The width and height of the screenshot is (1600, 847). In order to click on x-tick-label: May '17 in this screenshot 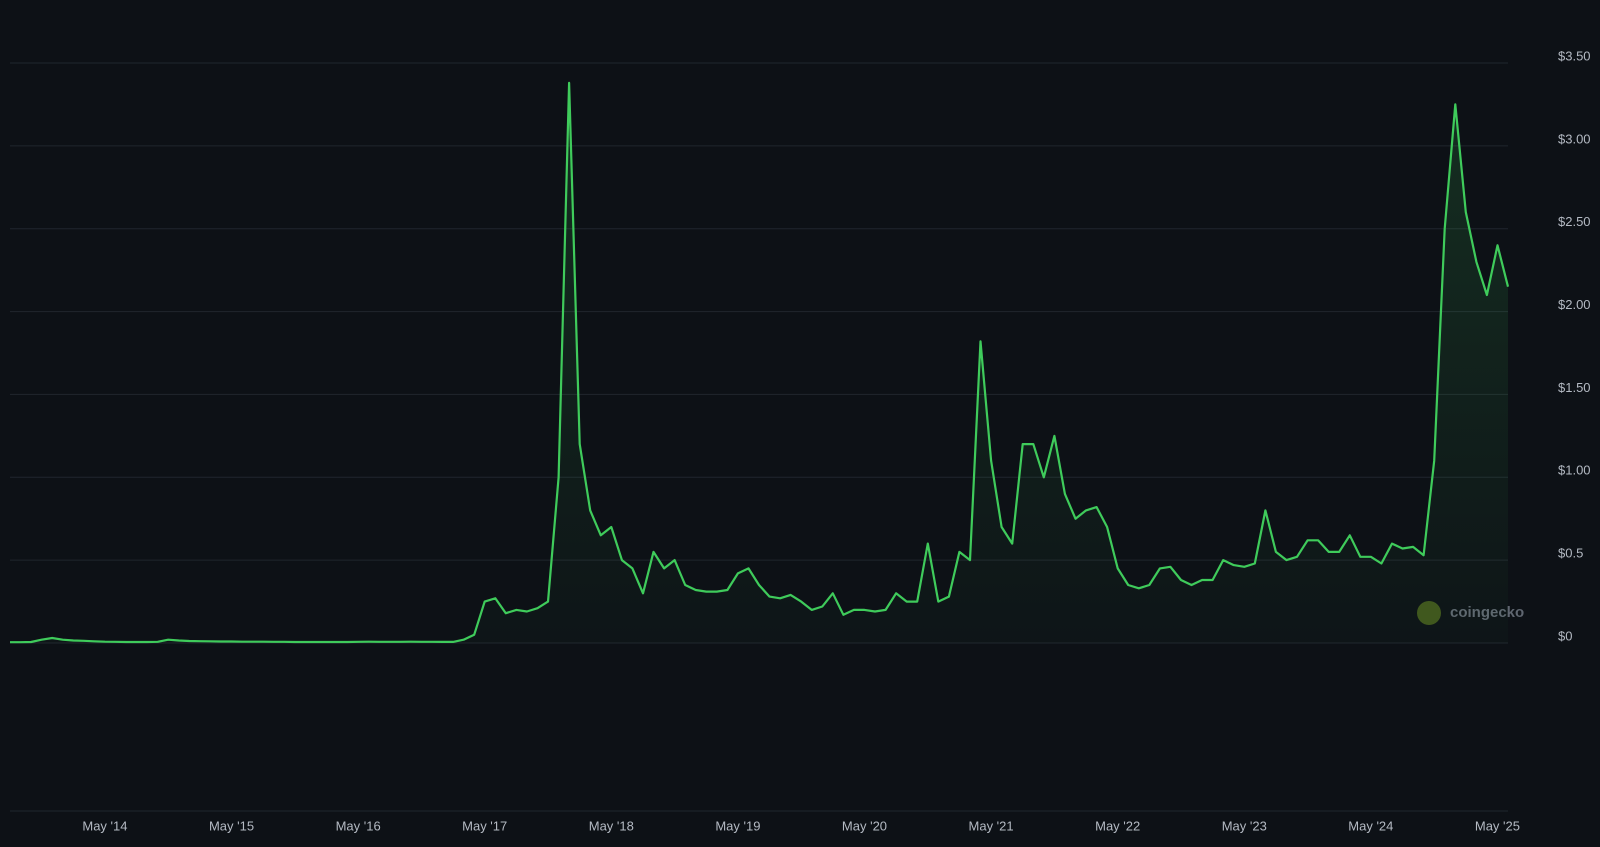, I will do `click(484, 825)`.